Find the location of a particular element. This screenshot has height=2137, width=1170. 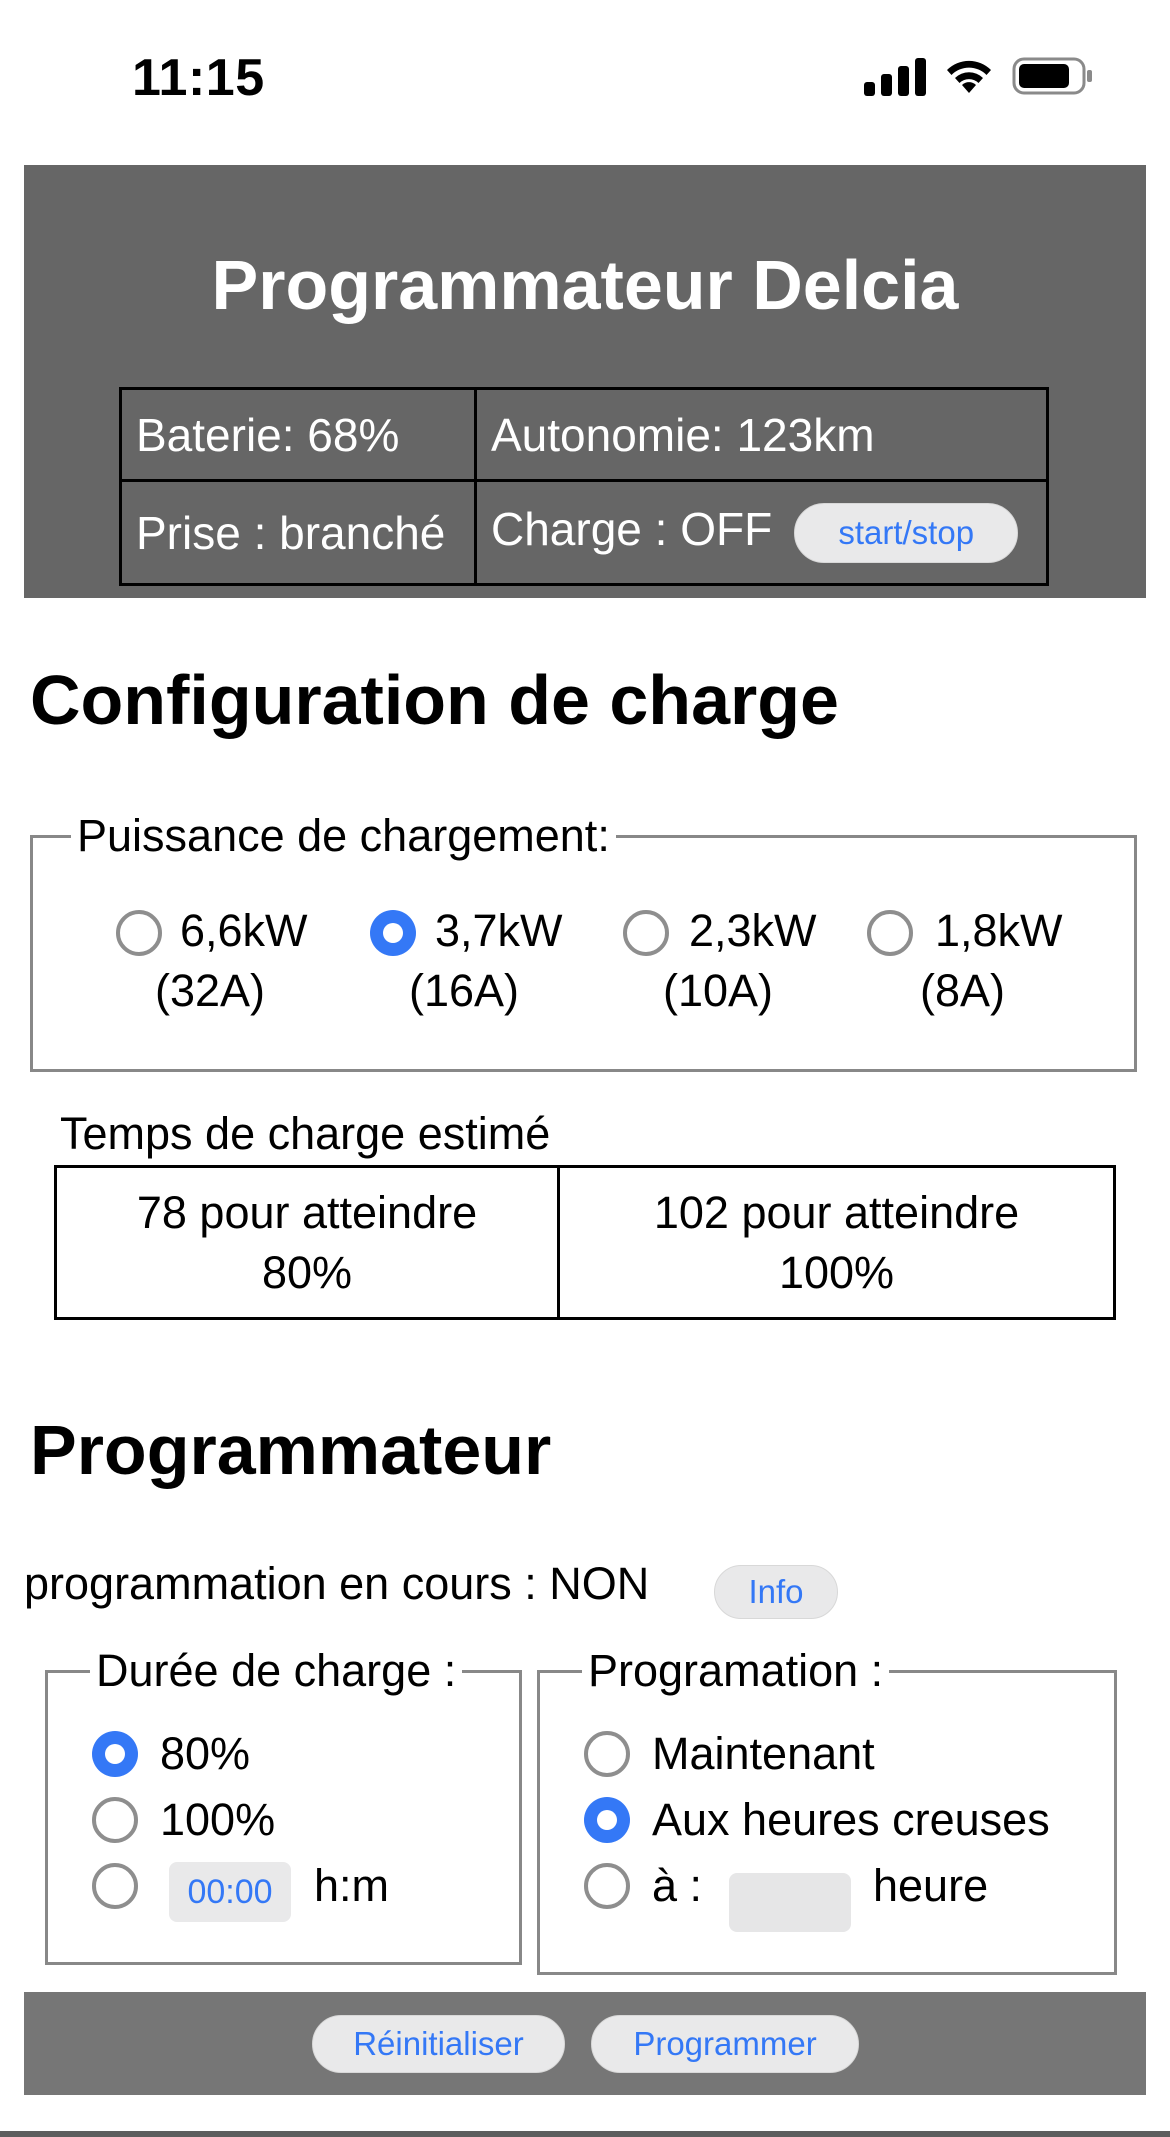

duration-legend: Durée de charge : is located at coordinates (276, 1670).